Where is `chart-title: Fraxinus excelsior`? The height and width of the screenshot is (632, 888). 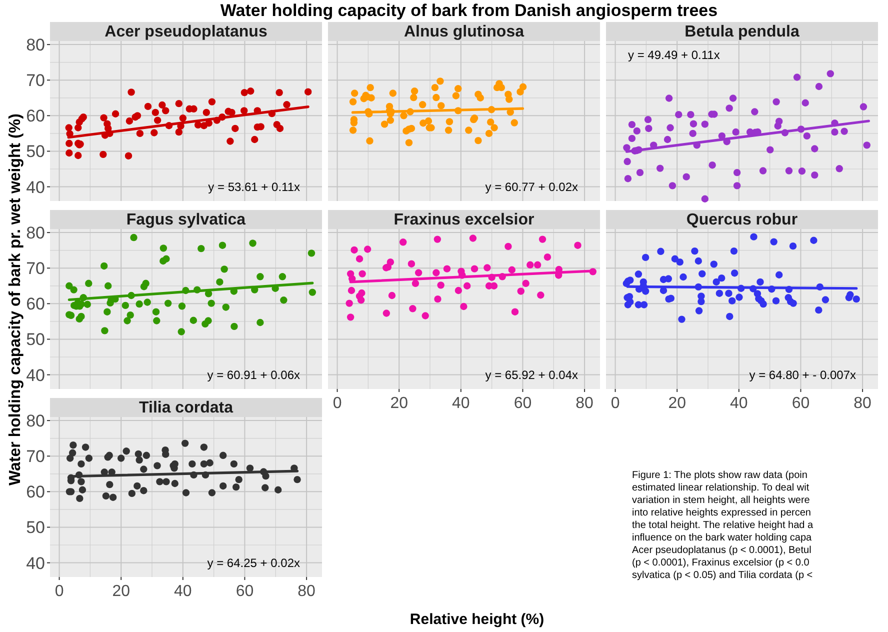
chart-title: Fraxinus excelsior is located at coordinates (464, 220).